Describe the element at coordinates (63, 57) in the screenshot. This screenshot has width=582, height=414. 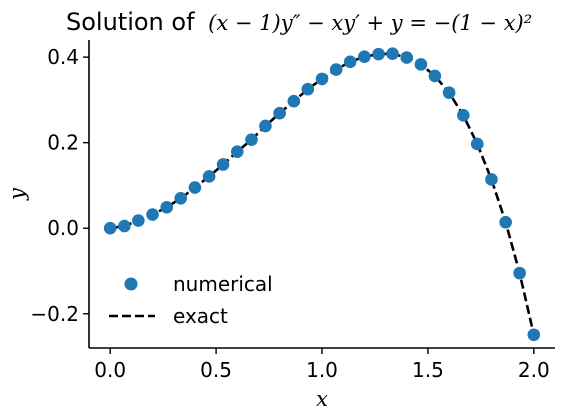
I see `y-tick-label: 0.4` at that location.